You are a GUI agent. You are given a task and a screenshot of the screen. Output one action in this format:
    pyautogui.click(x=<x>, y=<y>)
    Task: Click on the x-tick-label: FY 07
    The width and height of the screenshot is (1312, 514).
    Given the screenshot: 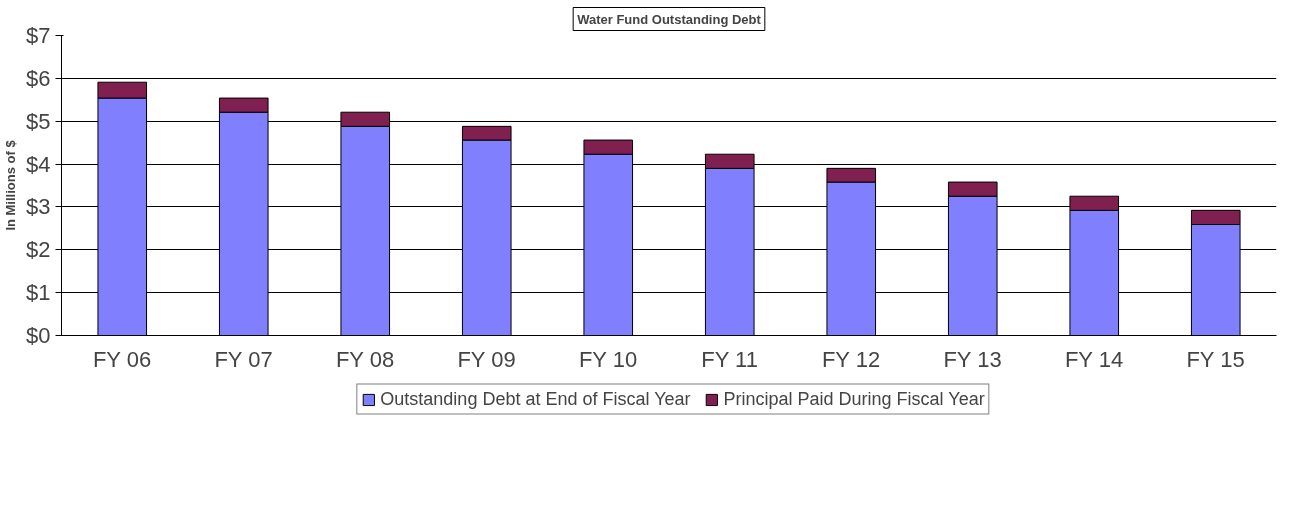 What is the action you would take?
    pyautogui.click(x=243, y=359)
    